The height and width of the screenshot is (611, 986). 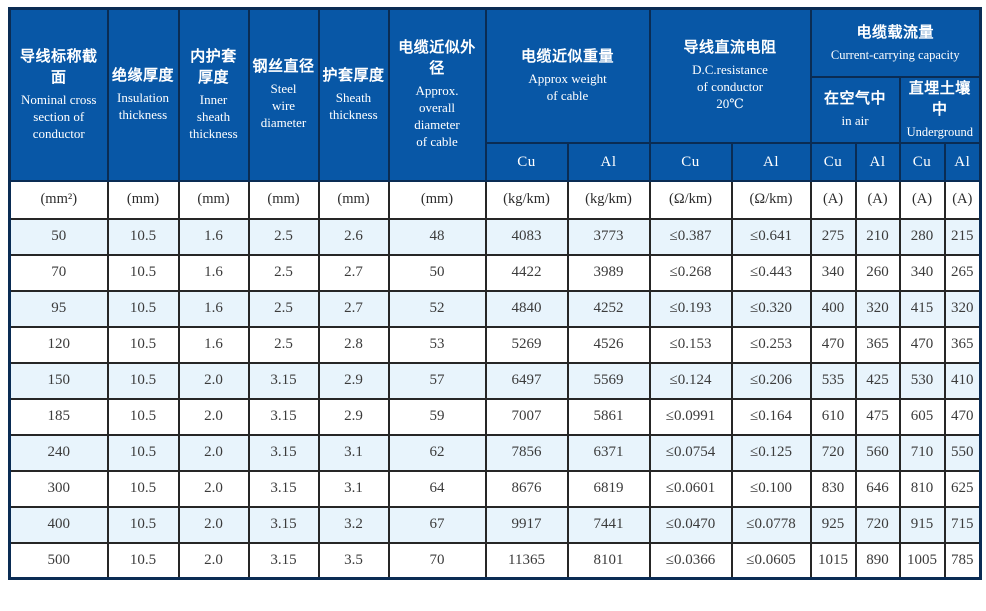 I want to click on cell: ≤0.125, so click(x=771, y=452).